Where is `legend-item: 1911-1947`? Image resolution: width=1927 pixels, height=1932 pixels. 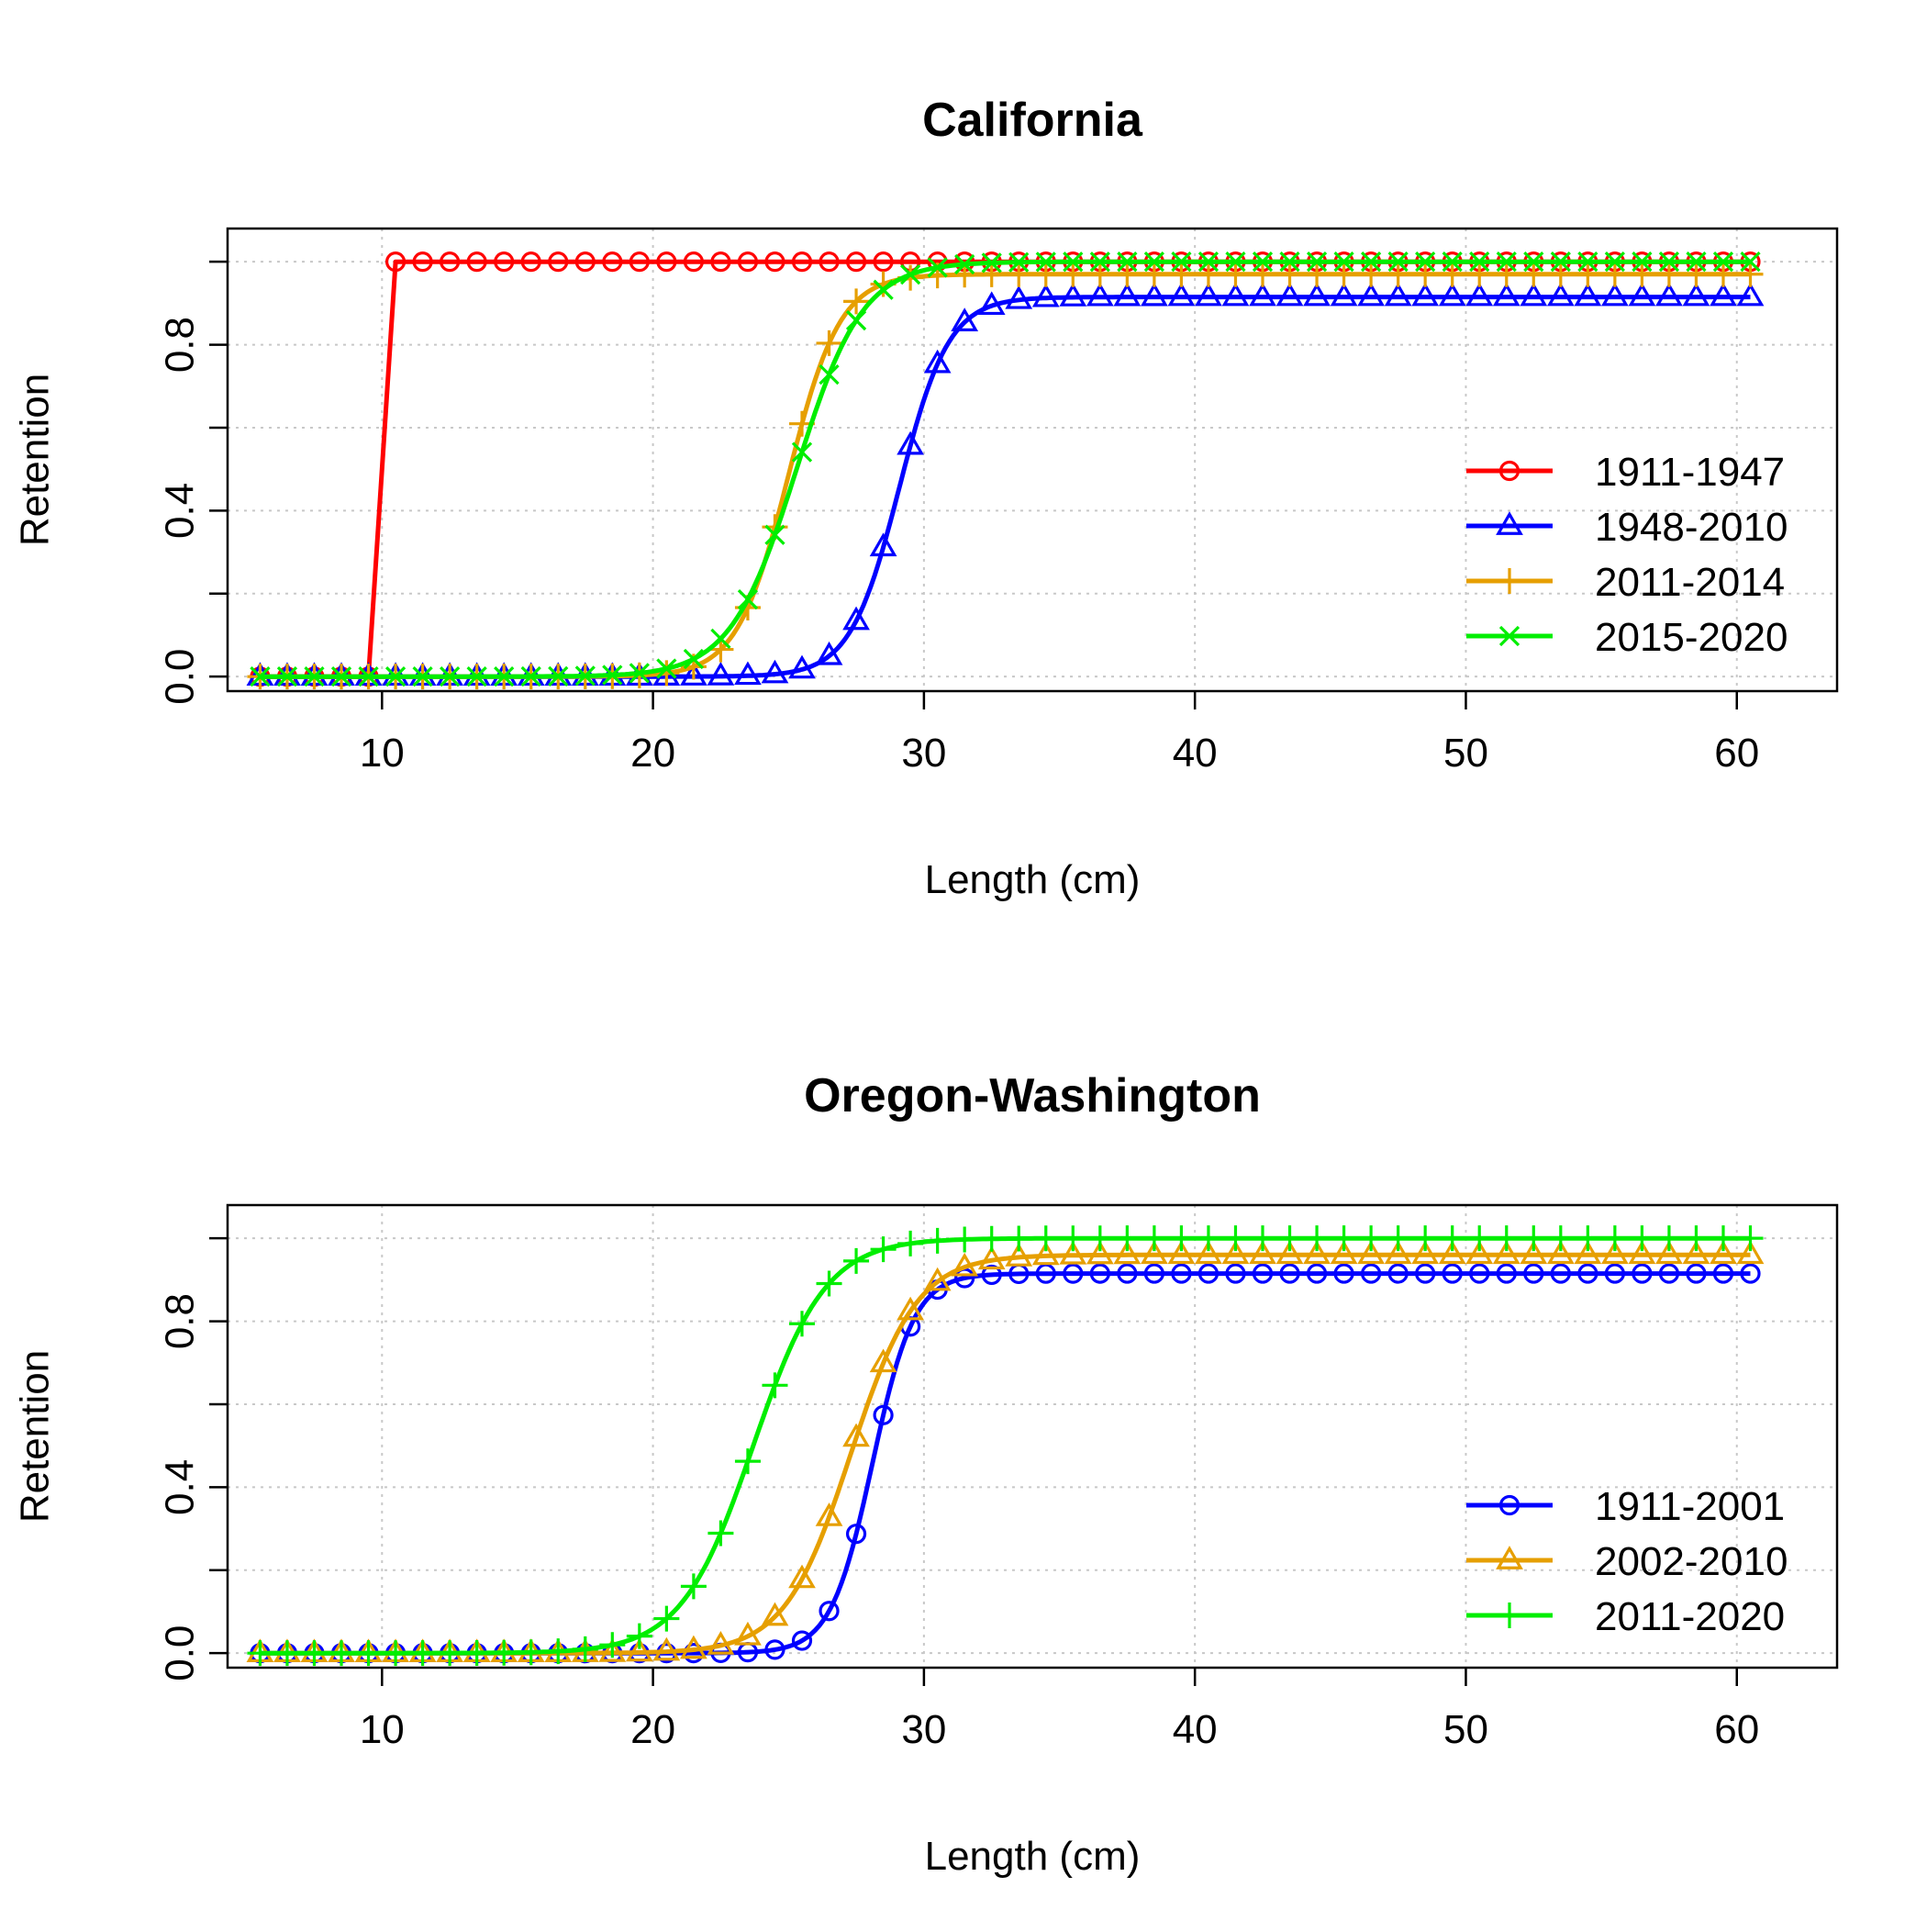 legend-item: 1911-1947 is located at coordinates (1625, 472).